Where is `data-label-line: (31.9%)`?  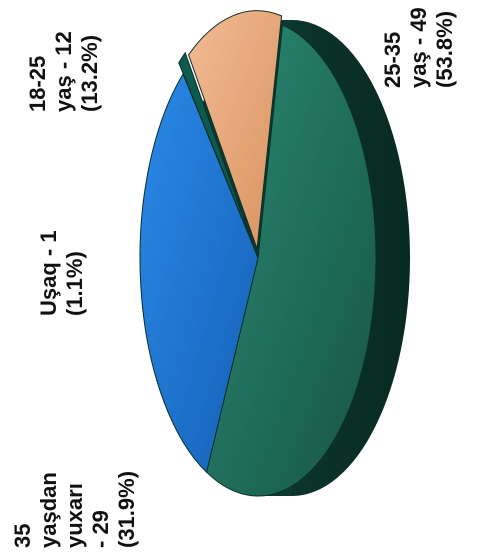 data-label-line: (31.9%) is located at coordinates (126, 509).